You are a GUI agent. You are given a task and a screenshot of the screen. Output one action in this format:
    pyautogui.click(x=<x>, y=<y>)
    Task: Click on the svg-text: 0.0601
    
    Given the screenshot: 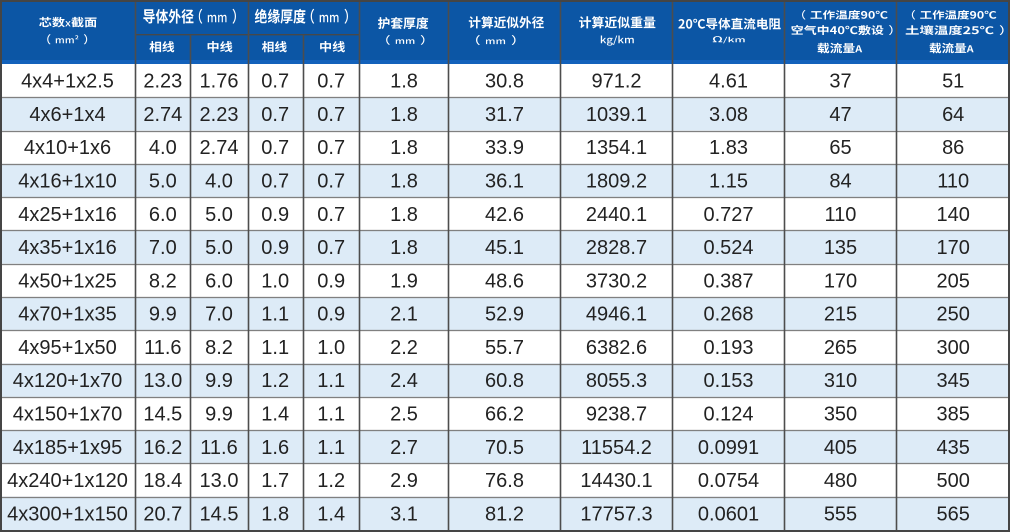 What is the action you would take?
    pyautogui.click(x=728, y=514)
    